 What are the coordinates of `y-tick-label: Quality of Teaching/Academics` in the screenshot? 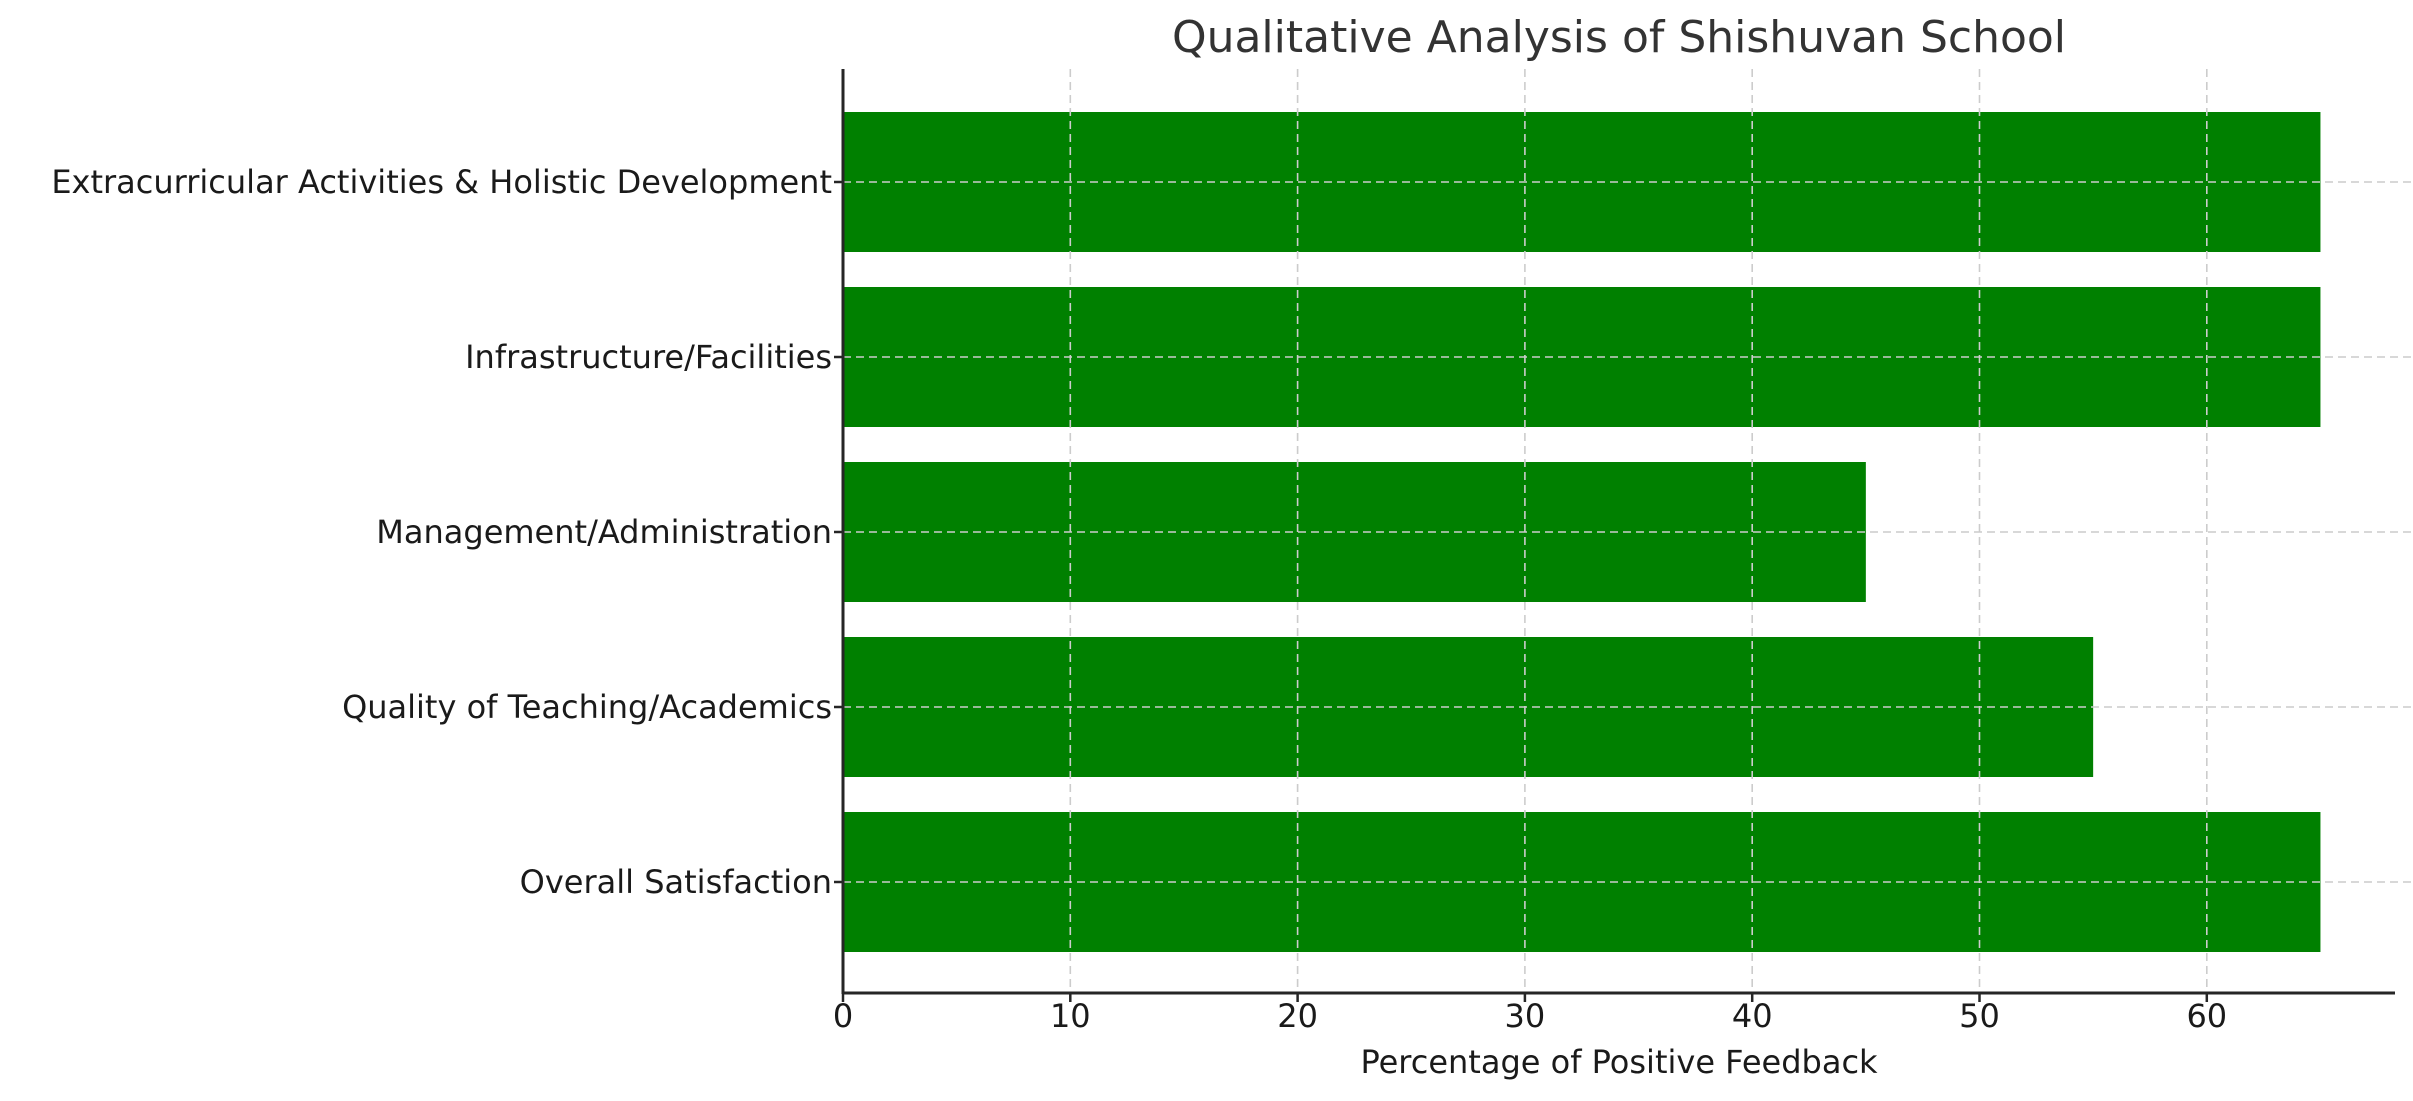 It's located at (587, 707).